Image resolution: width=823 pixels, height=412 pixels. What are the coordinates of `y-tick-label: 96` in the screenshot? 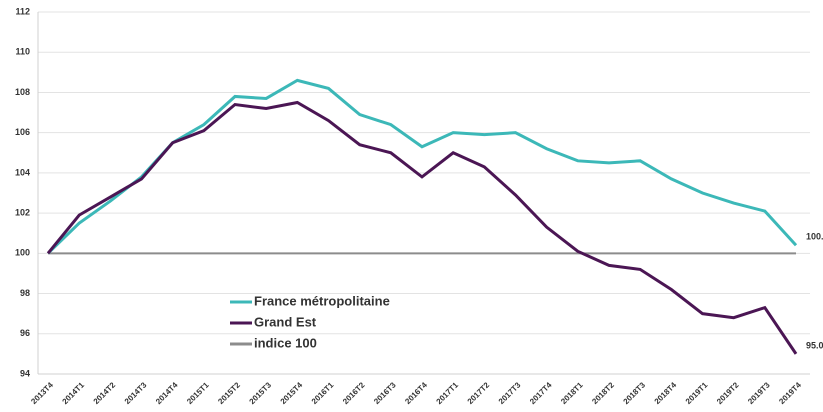 It's located at (25, 333).